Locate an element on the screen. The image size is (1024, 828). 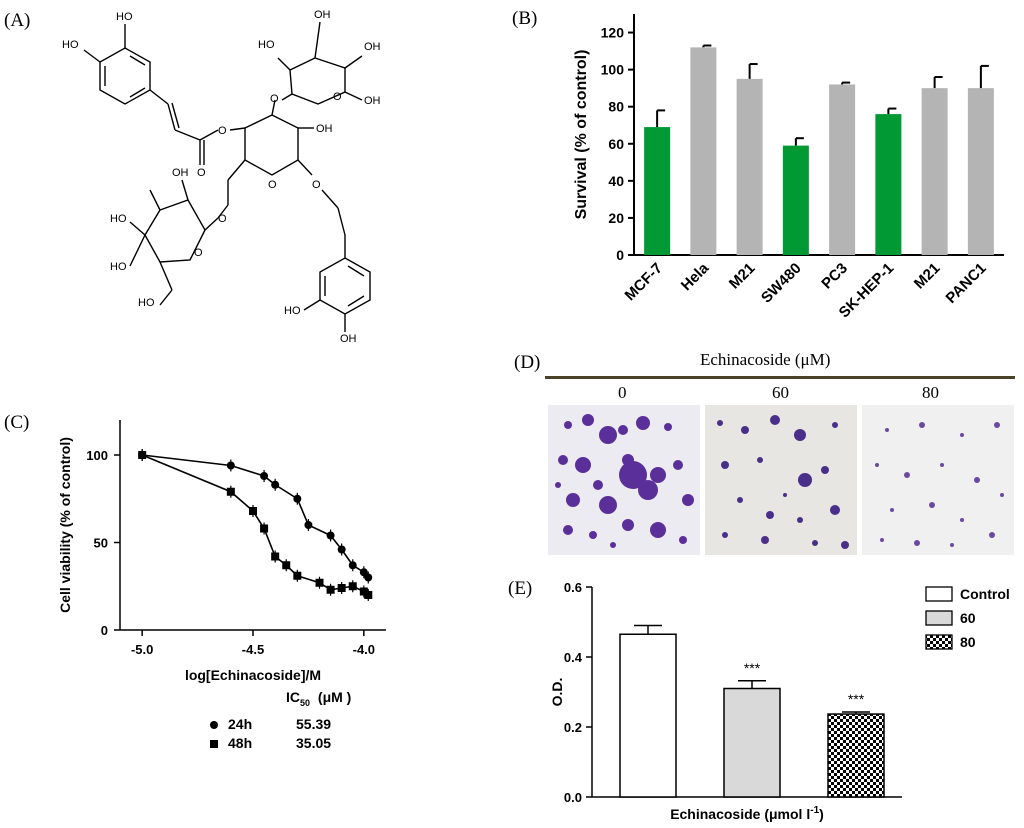
y-tick-label: 20 is located at coordinates (616, 218).